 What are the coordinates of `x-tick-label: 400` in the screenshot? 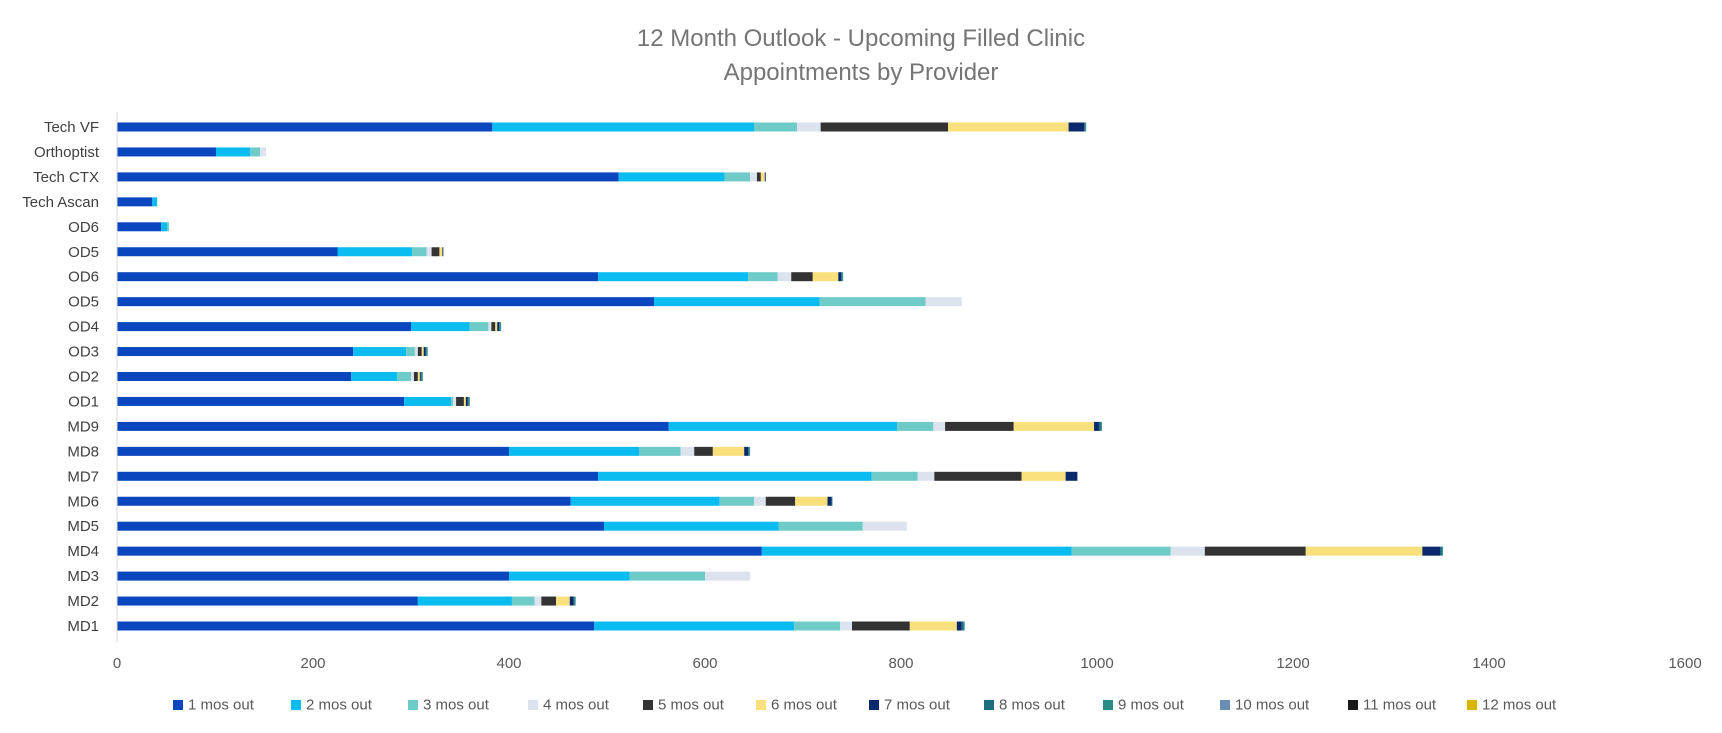 It's located at (508, 663).